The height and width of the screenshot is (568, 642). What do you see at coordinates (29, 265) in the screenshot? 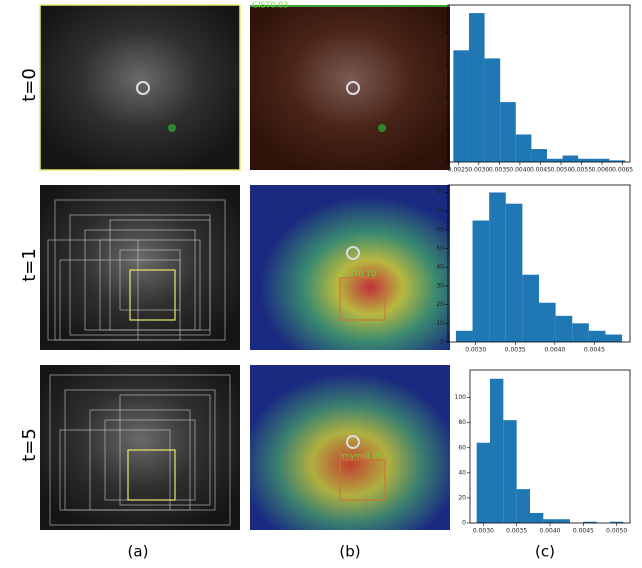
I see `row-label: t=1` at bounding box center [29, 265].